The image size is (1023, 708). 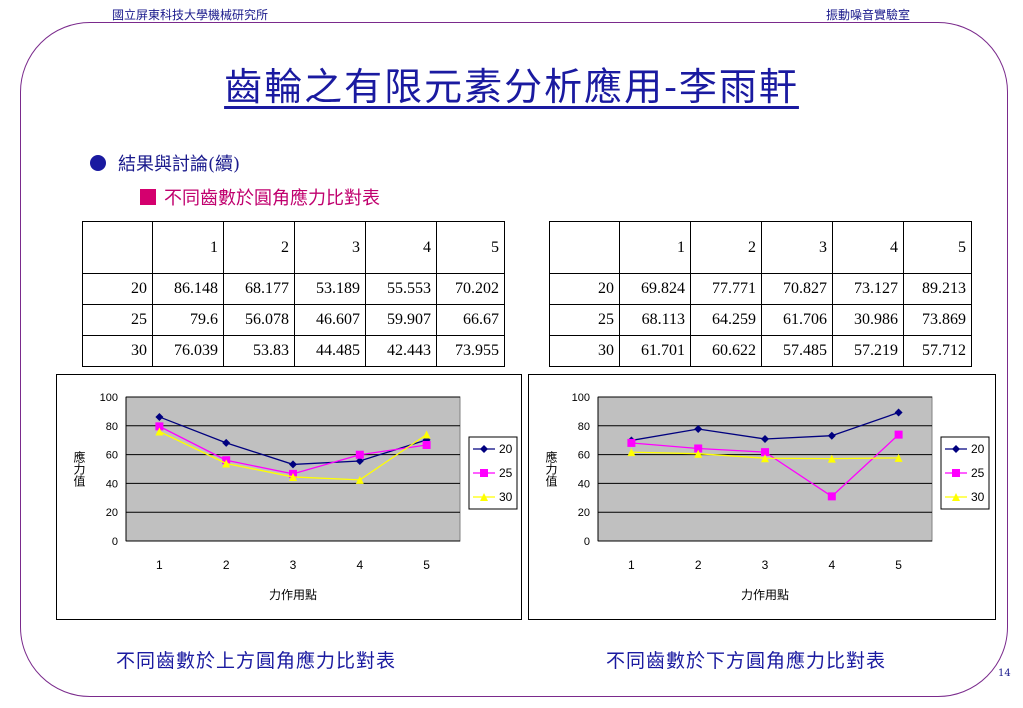 What do you see at coordinates (401, 351) in the screenshot?
I see `table-cell: 42.443` at bounding box center [401, 351].